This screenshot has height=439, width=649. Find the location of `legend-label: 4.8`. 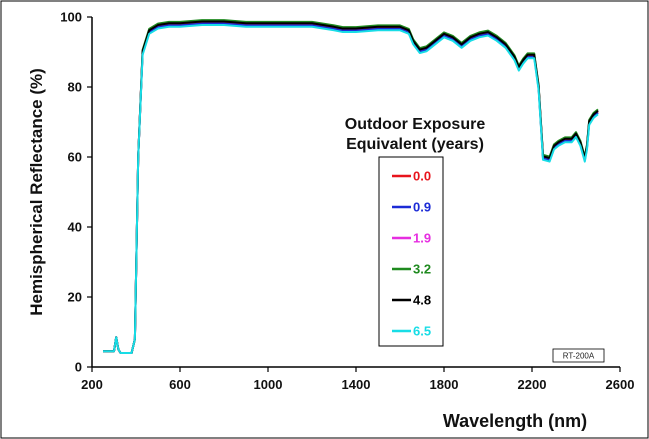

legend-label: 4.8 is located at coordinates (422, 300).